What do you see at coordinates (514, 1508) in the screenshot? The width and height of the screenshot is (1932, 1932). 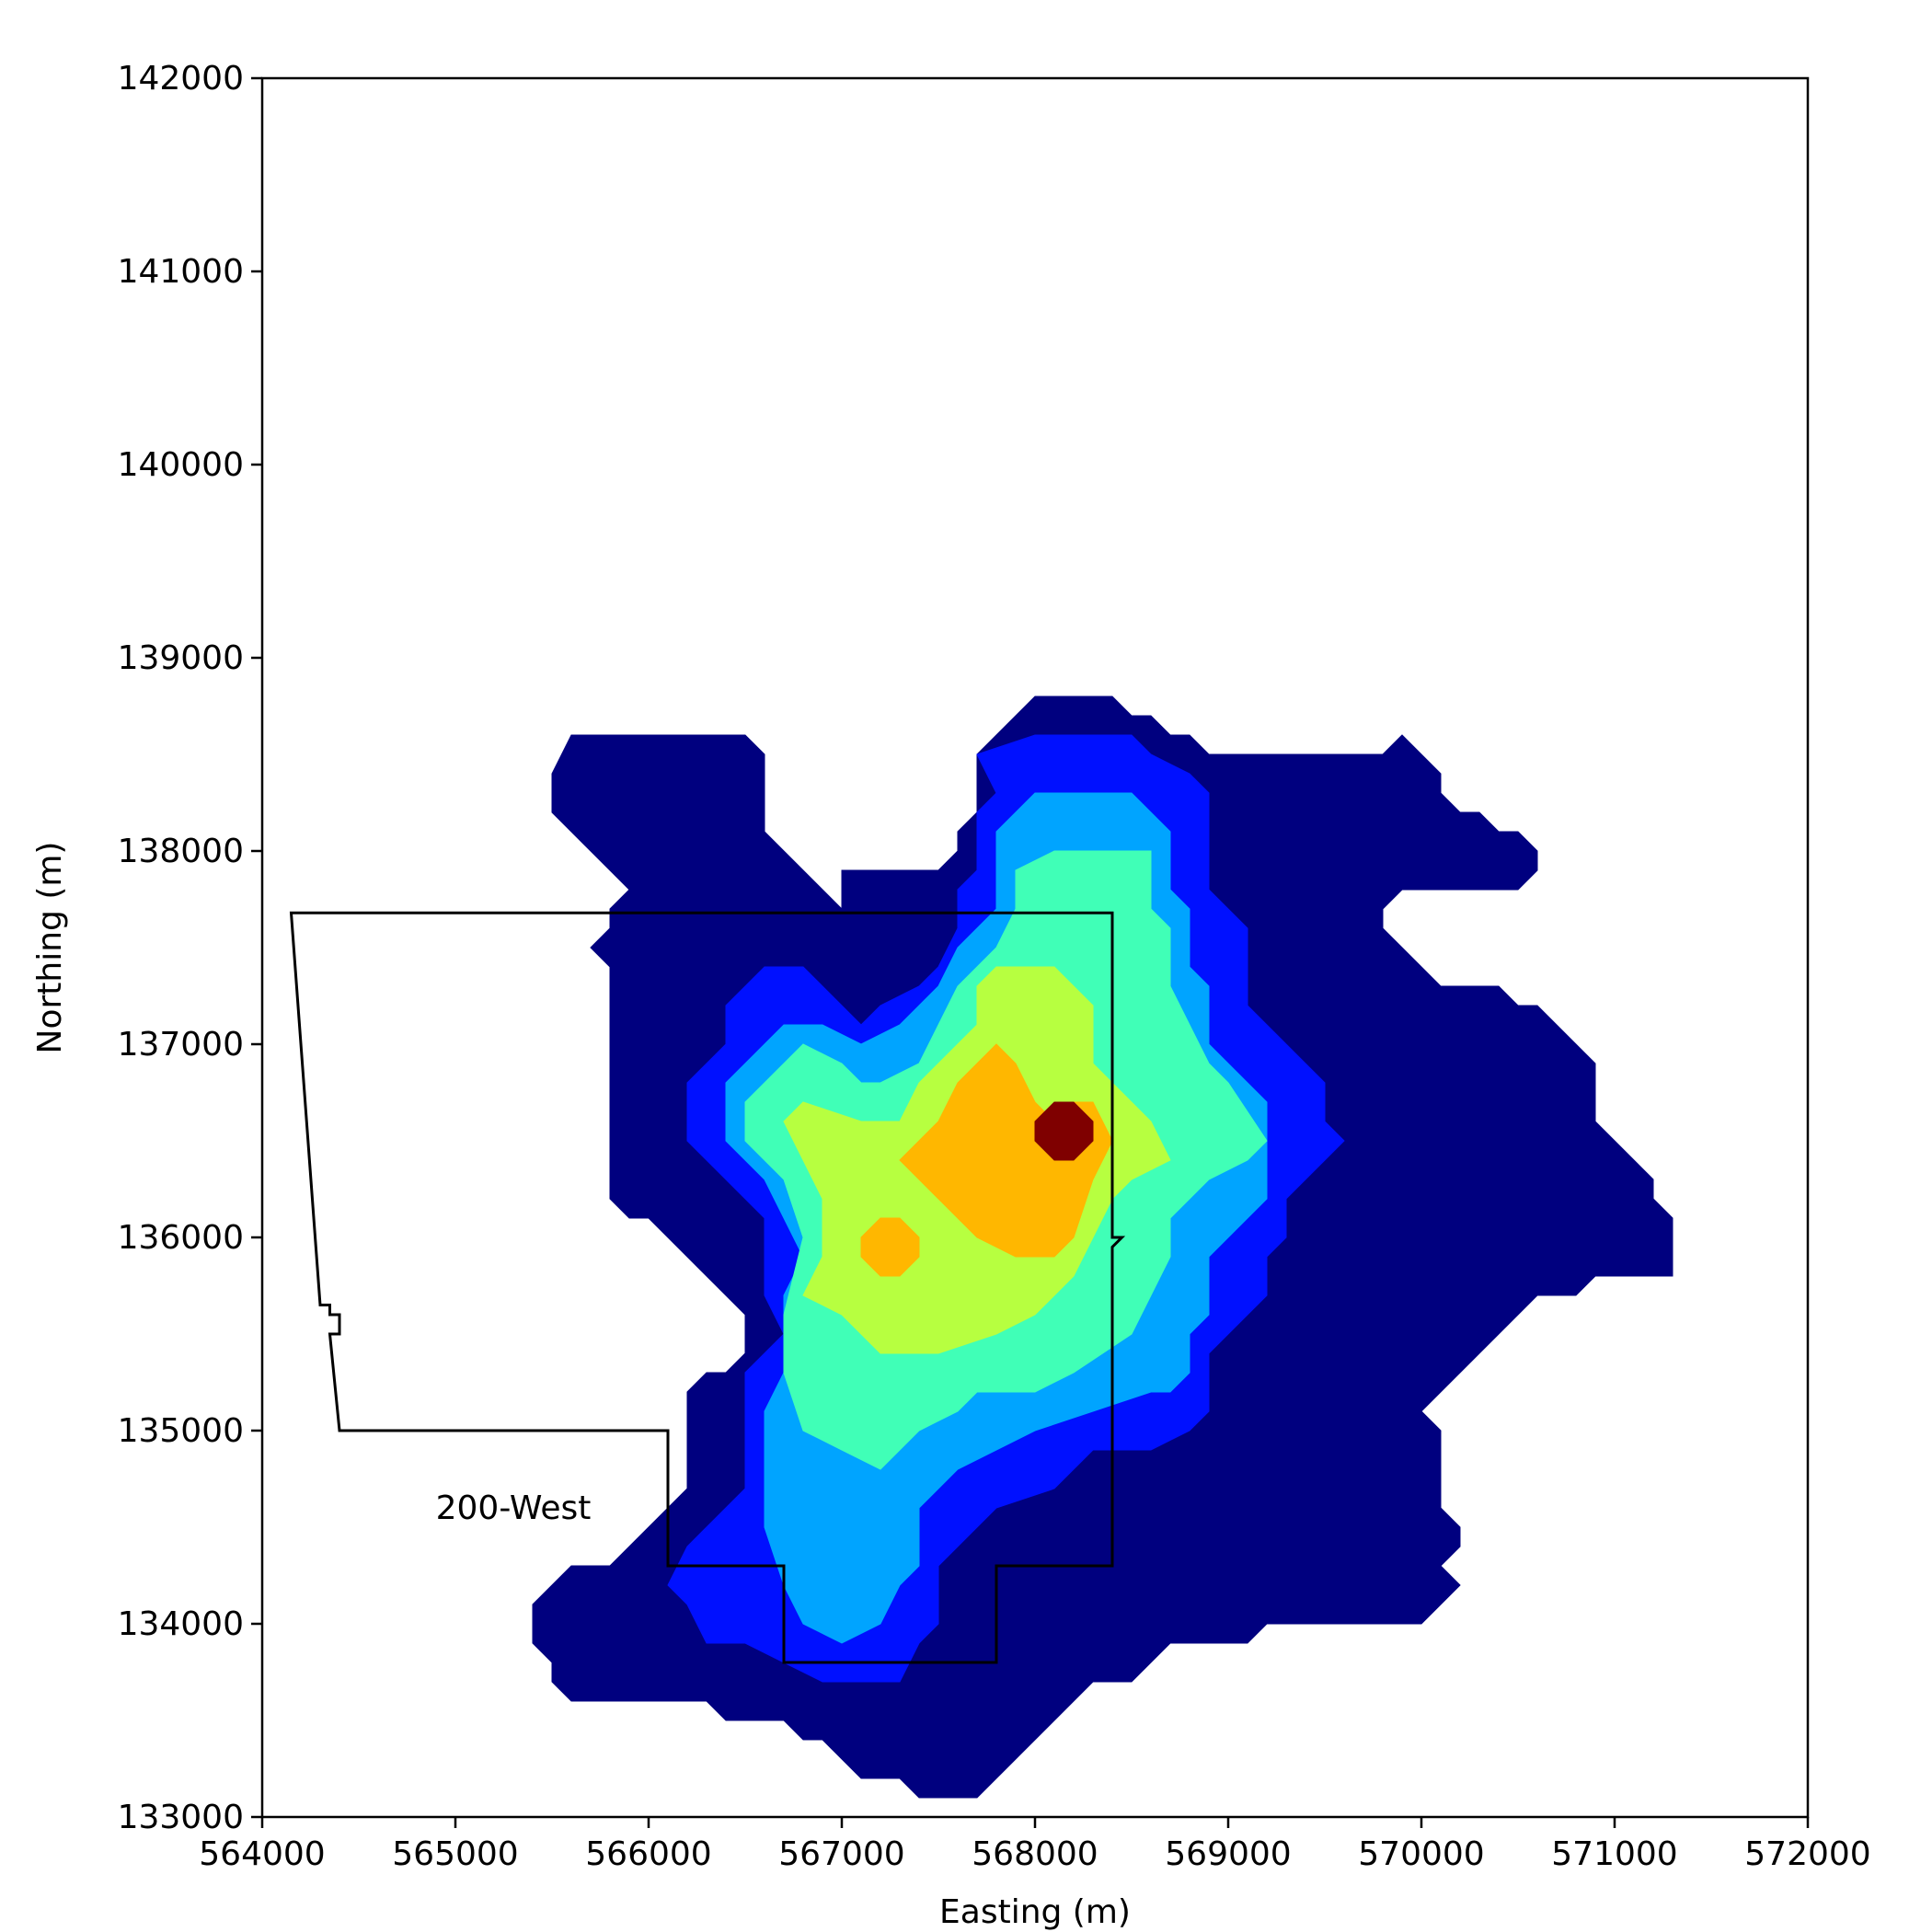 I see `boundary-label-200-west: 200-West` at bounding box center [514, 1508].